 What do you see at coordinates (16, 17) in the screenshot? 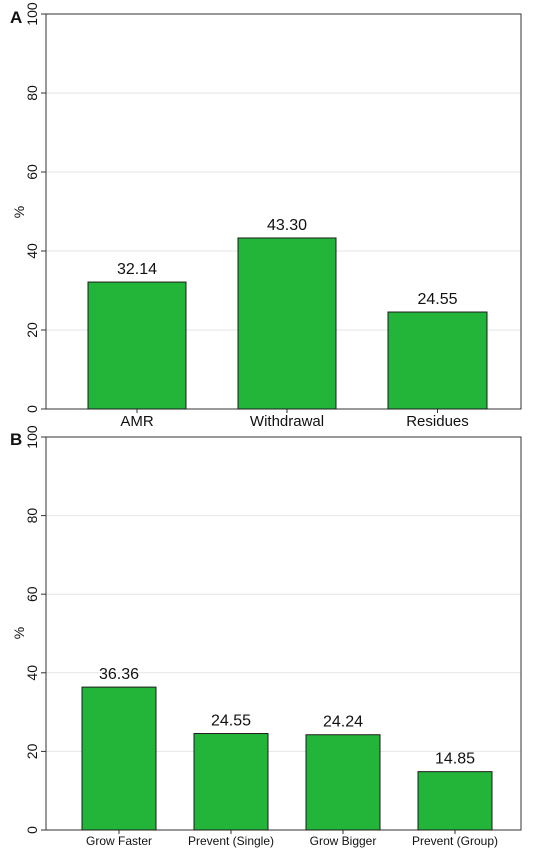
I see `panel-label-a: A` at bounding box center [16, 17].